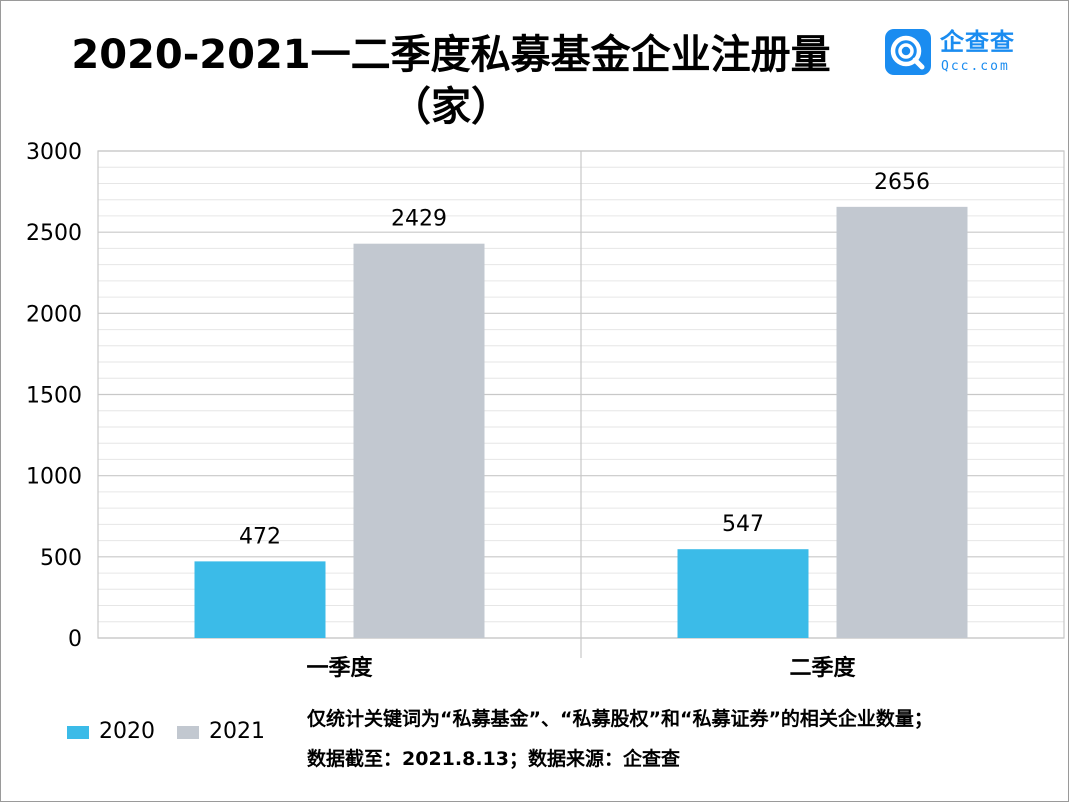  What do you see at coordinates (339, 668) in the screenshot?
I see `x-tick-label: 一季度` at bounding box center [339, 668].